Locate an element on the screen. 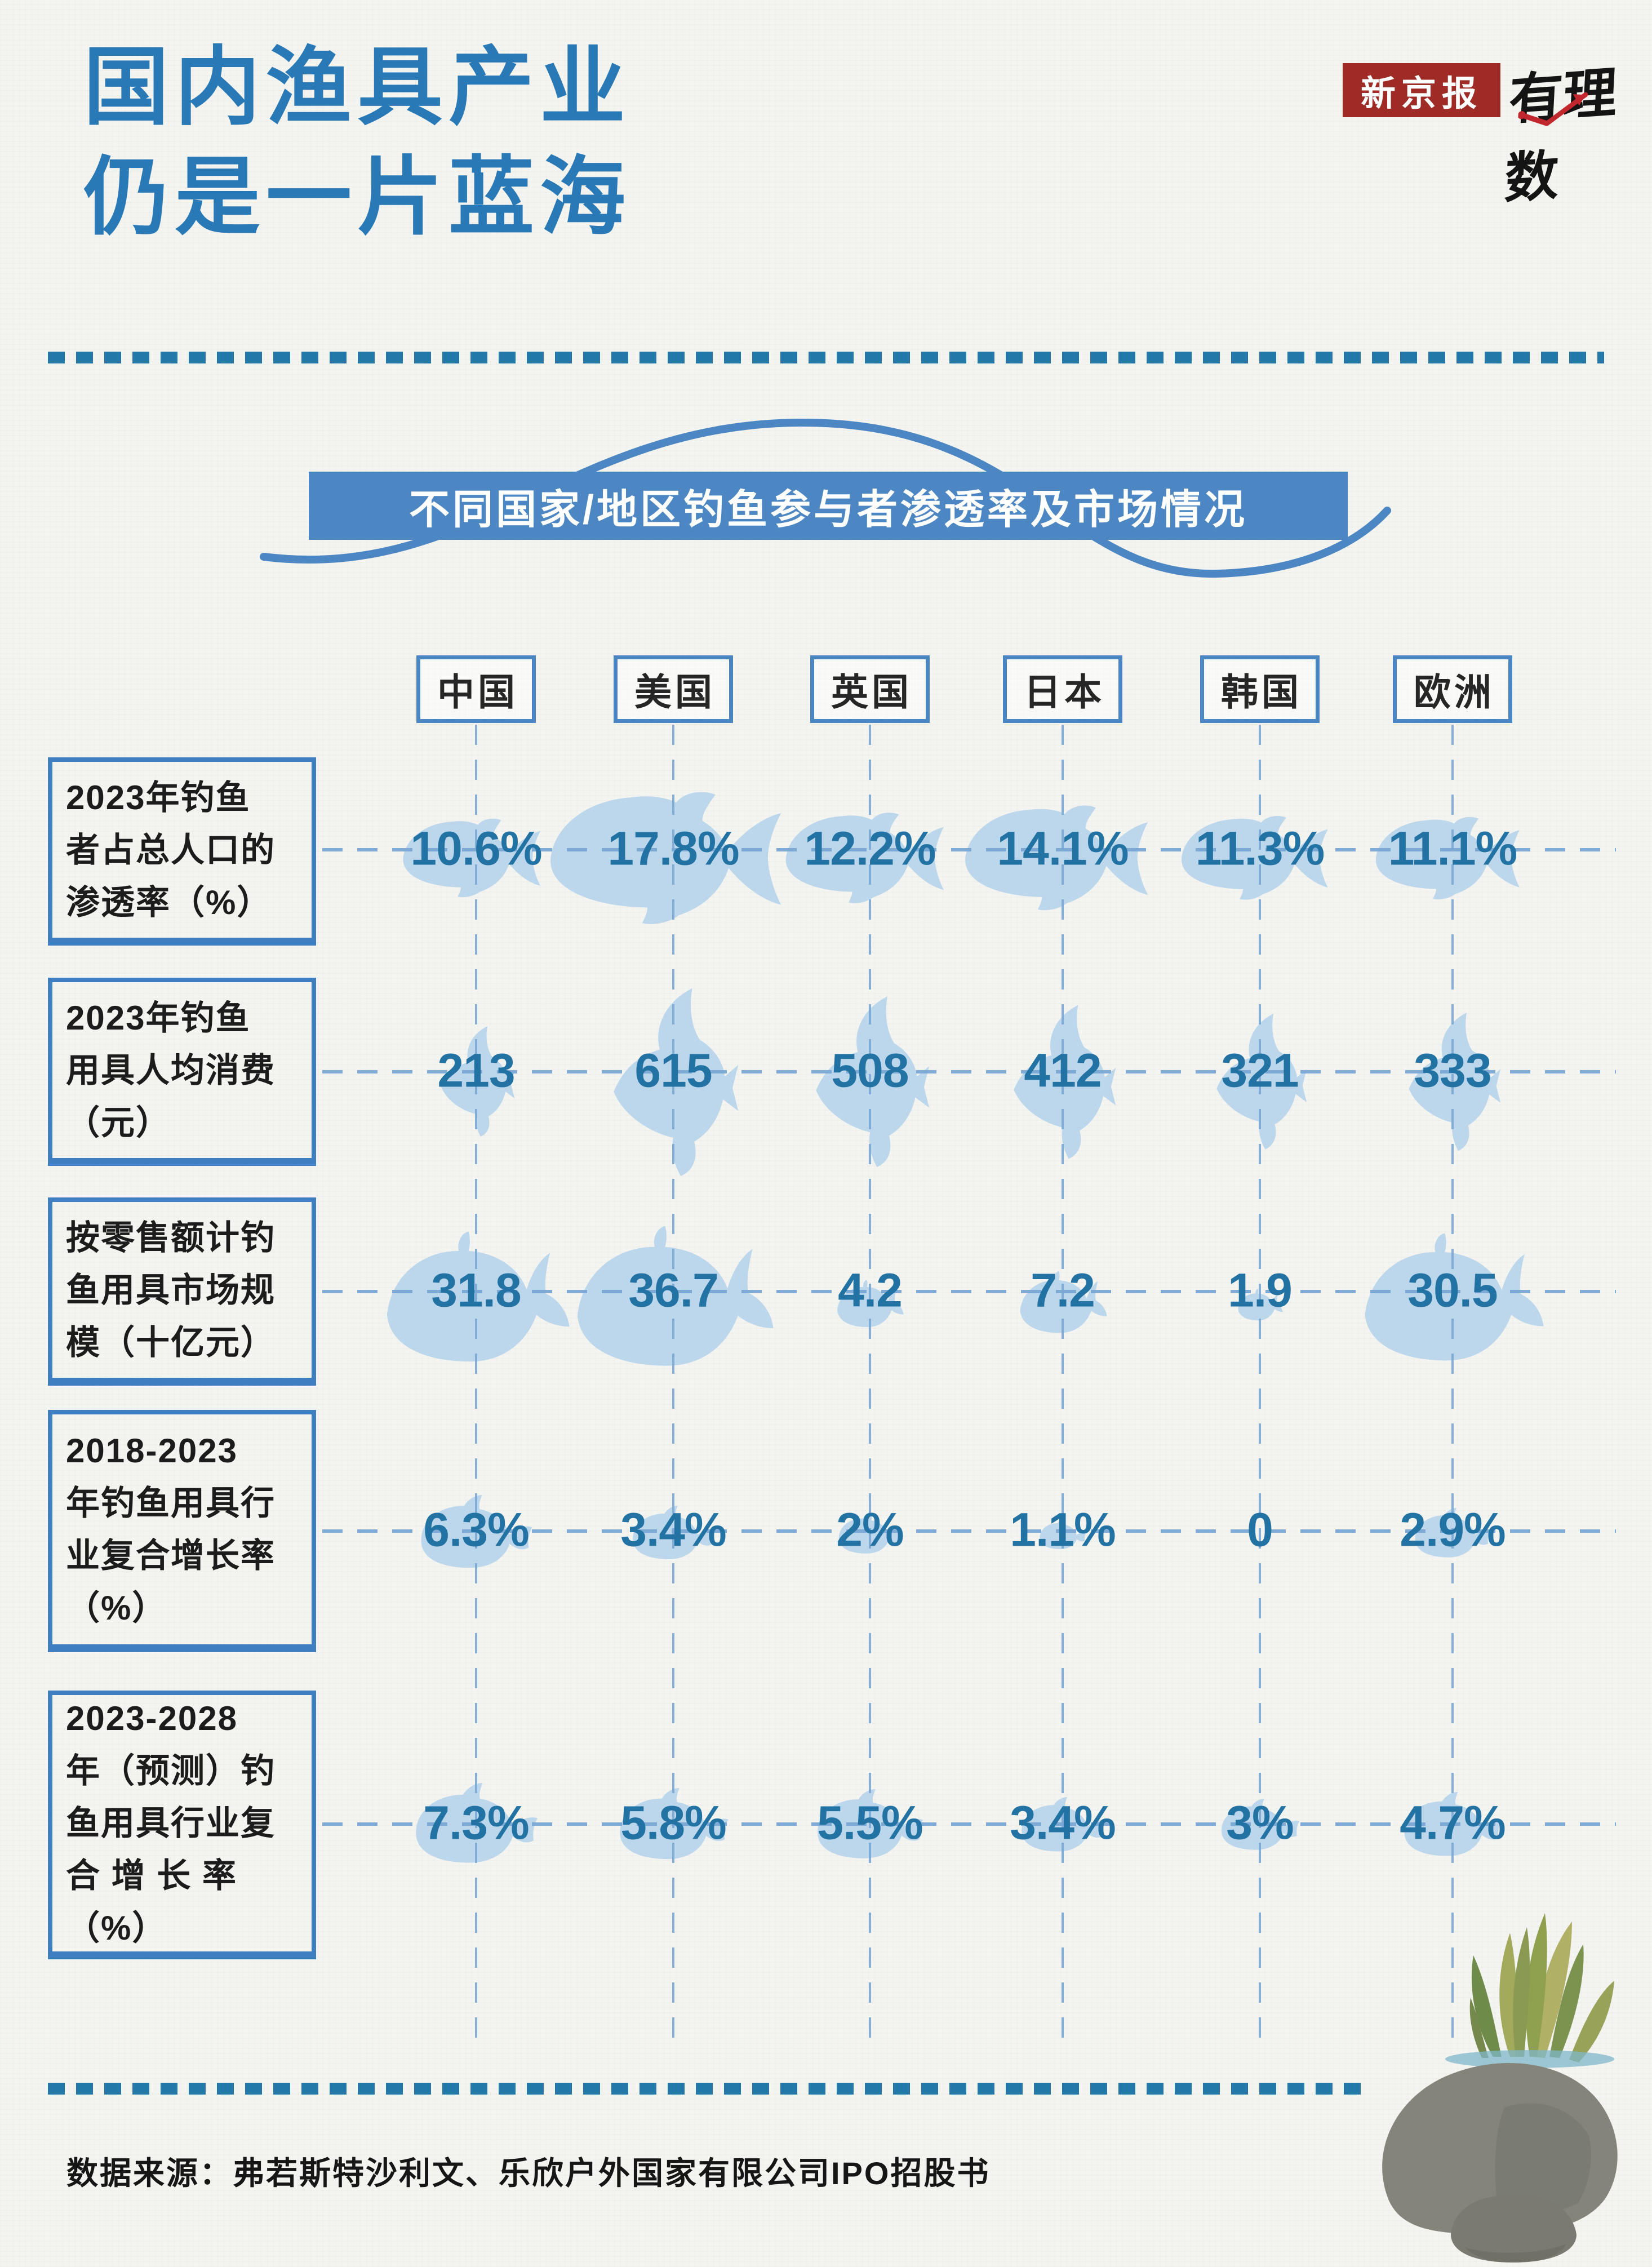 This screenshot has height=2267, width=1652. cell-value: 412 is located at coordinates (1063, 1070).